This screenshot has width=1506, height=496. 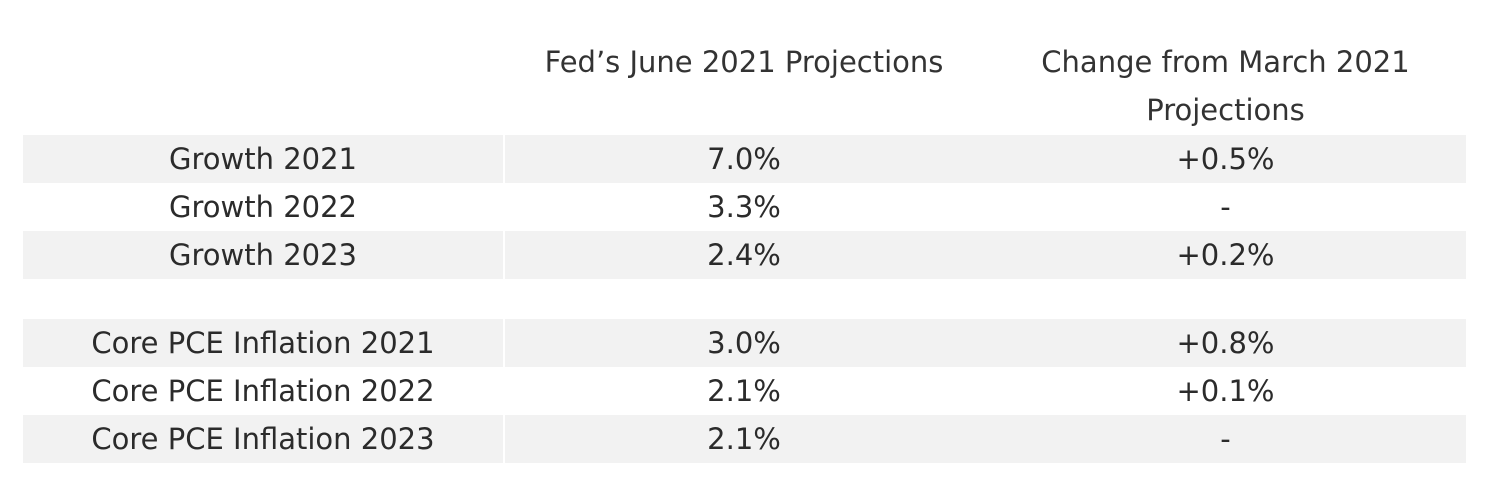 I want to click on row-projection: 3.3%, so click(x=744, y=207).